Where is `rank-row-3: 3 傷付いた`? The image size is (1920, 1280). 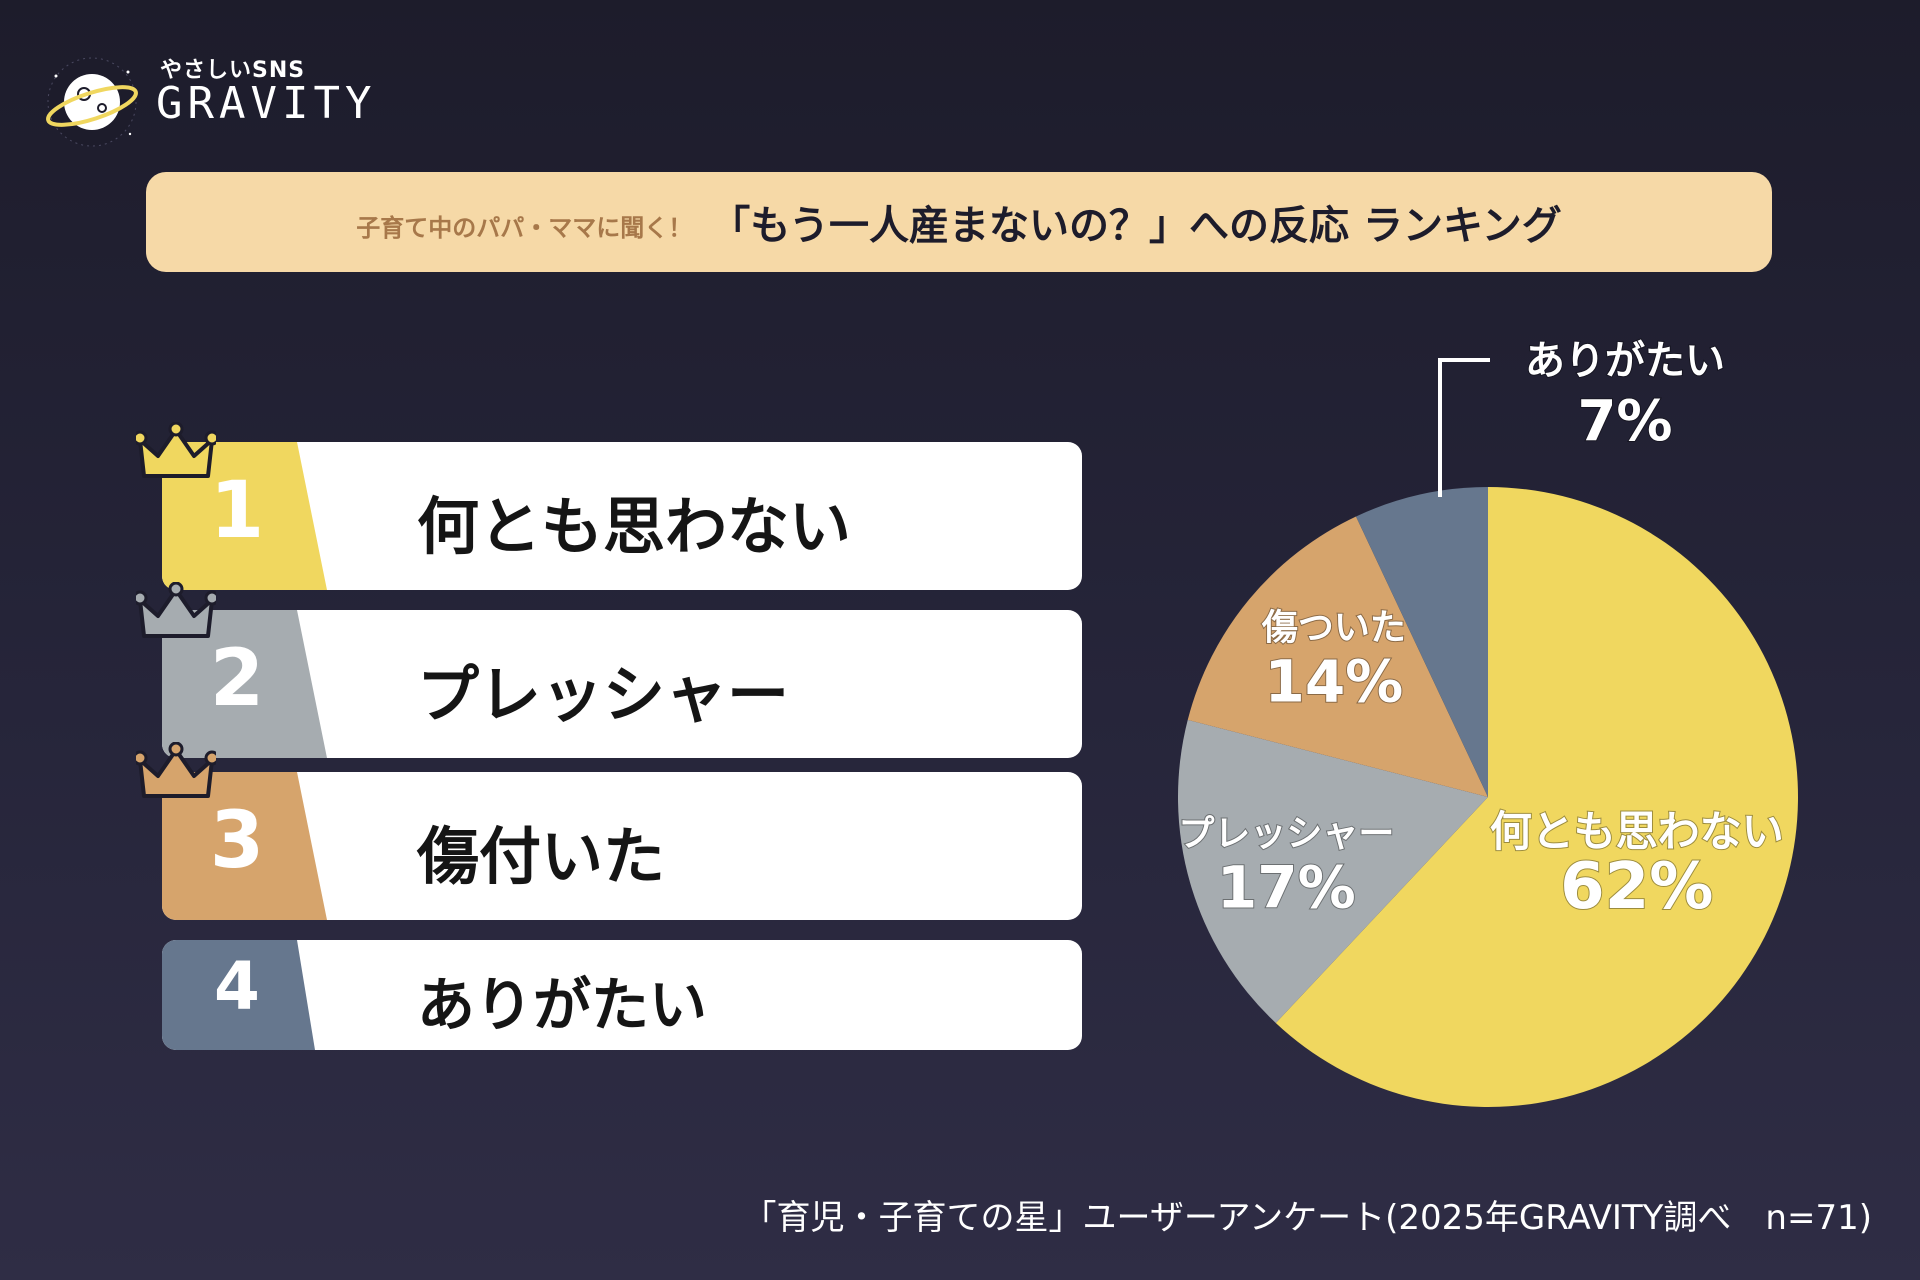 rank-row-3: 3 傷付いた is located at coordinates (622, 846).